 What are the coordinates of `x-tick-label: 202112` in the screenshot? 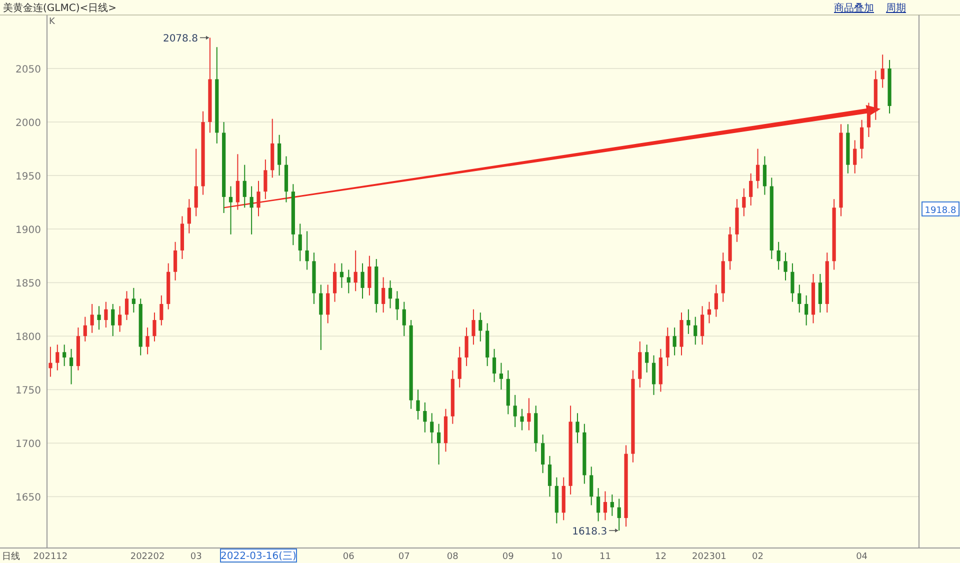 It's located at (50, 557).